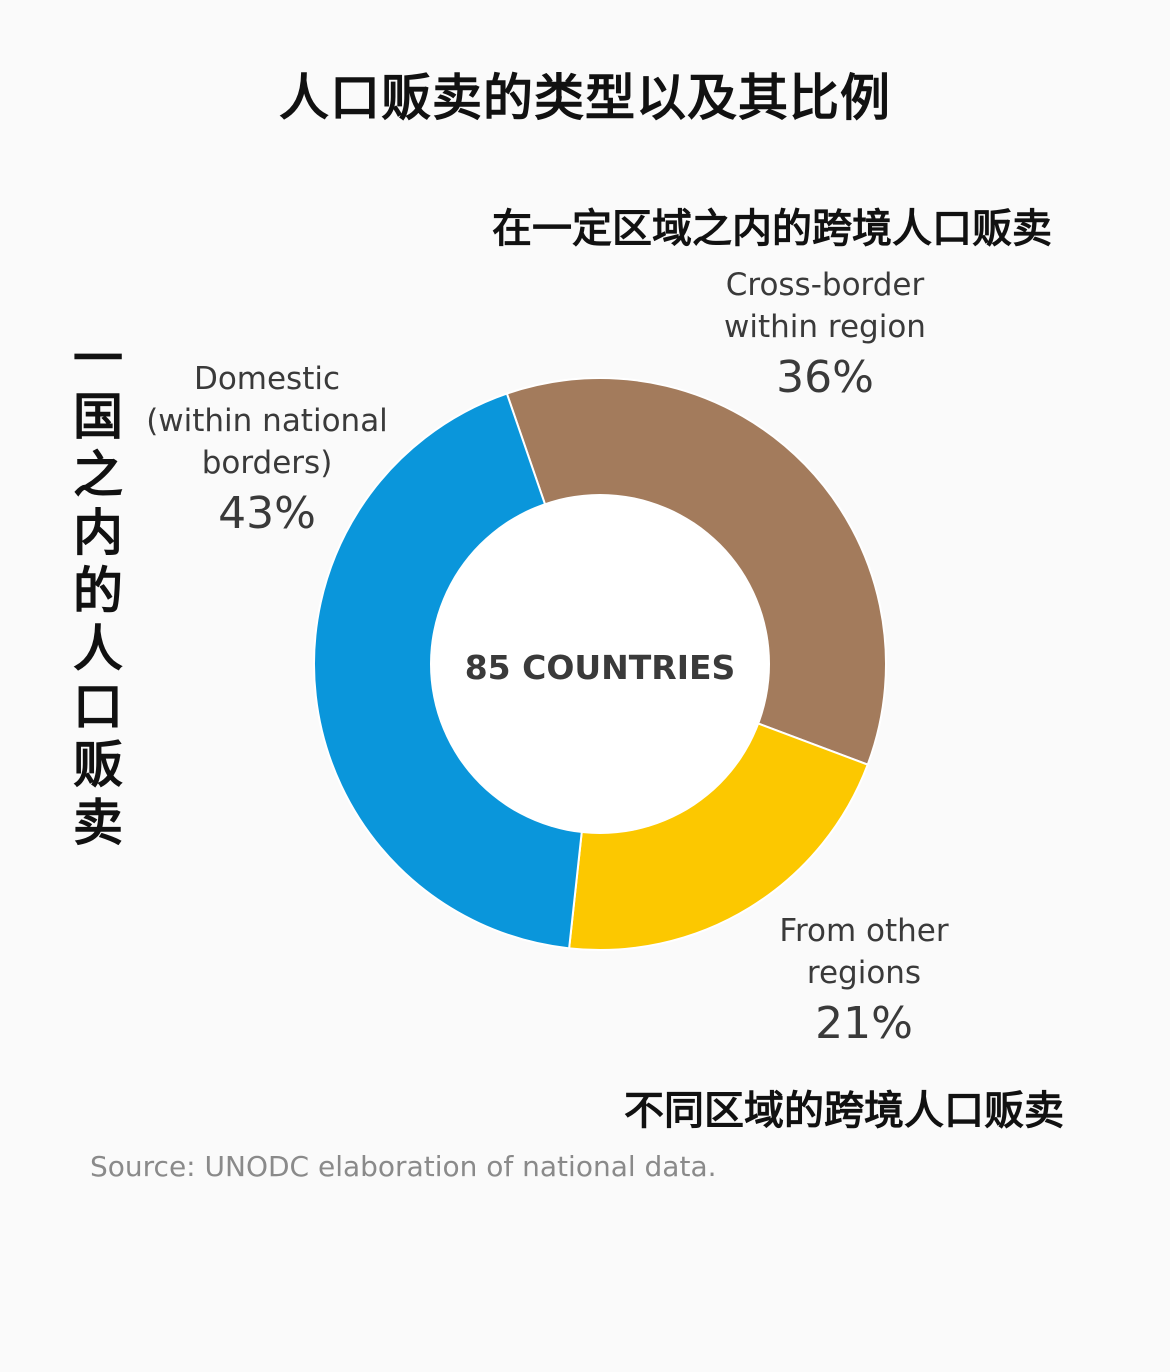  I want to click on slice-value-other-regions: 21%, so click(864, 1023).